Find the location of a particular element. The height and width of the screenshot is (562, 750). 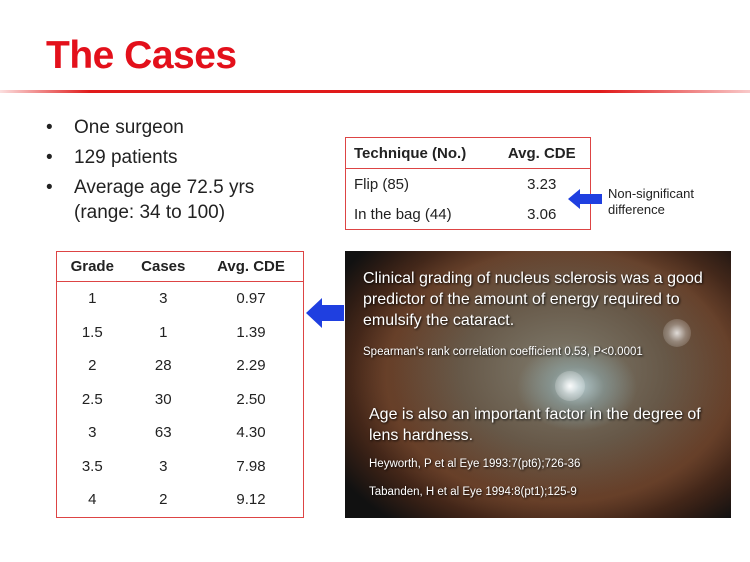

table-cell: 3.06 is located at coordinates (542, 214).